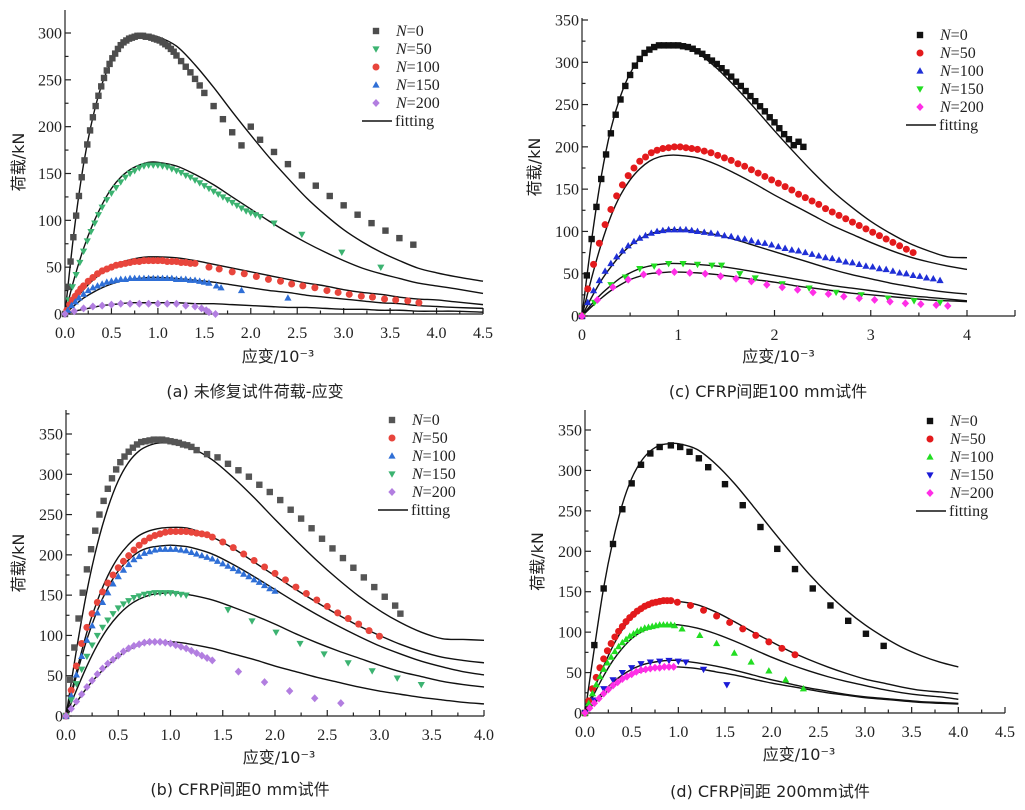  I want to click on y-tick-label: 150, so click(51, 596).